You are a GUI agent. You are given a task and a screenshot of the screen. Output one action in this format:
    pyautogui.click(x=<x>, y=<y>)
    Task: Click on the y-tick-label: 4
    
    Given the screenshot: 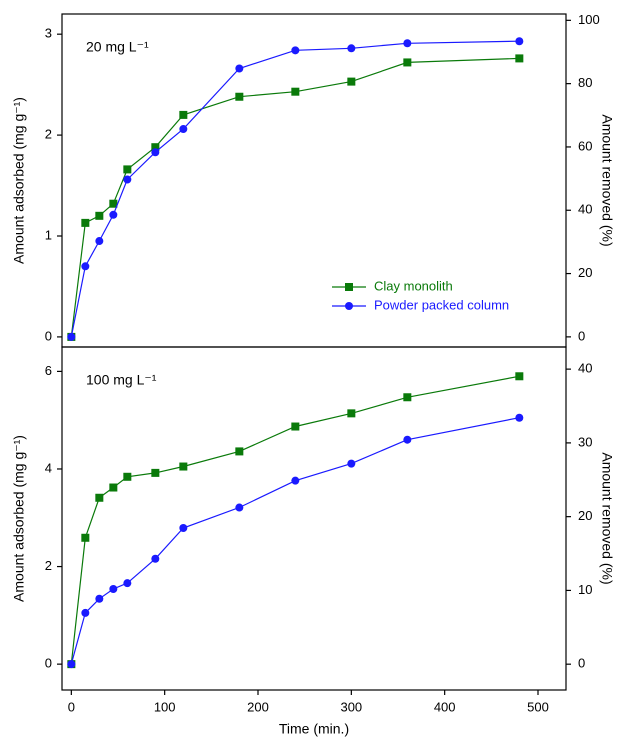 What is the action you would take?
    pyautogui.click(x=48, y=467)
    